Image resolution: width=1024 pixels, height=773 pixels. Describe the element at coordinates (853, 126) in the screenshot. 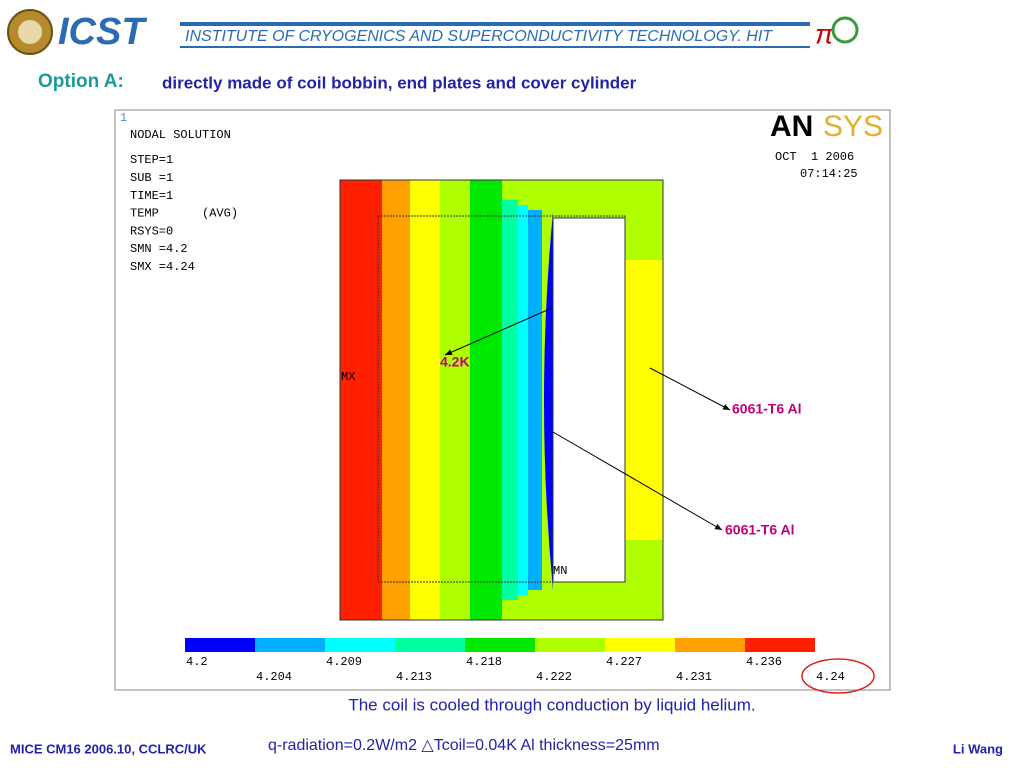

I see `ansys-sys: SYS` at that location.